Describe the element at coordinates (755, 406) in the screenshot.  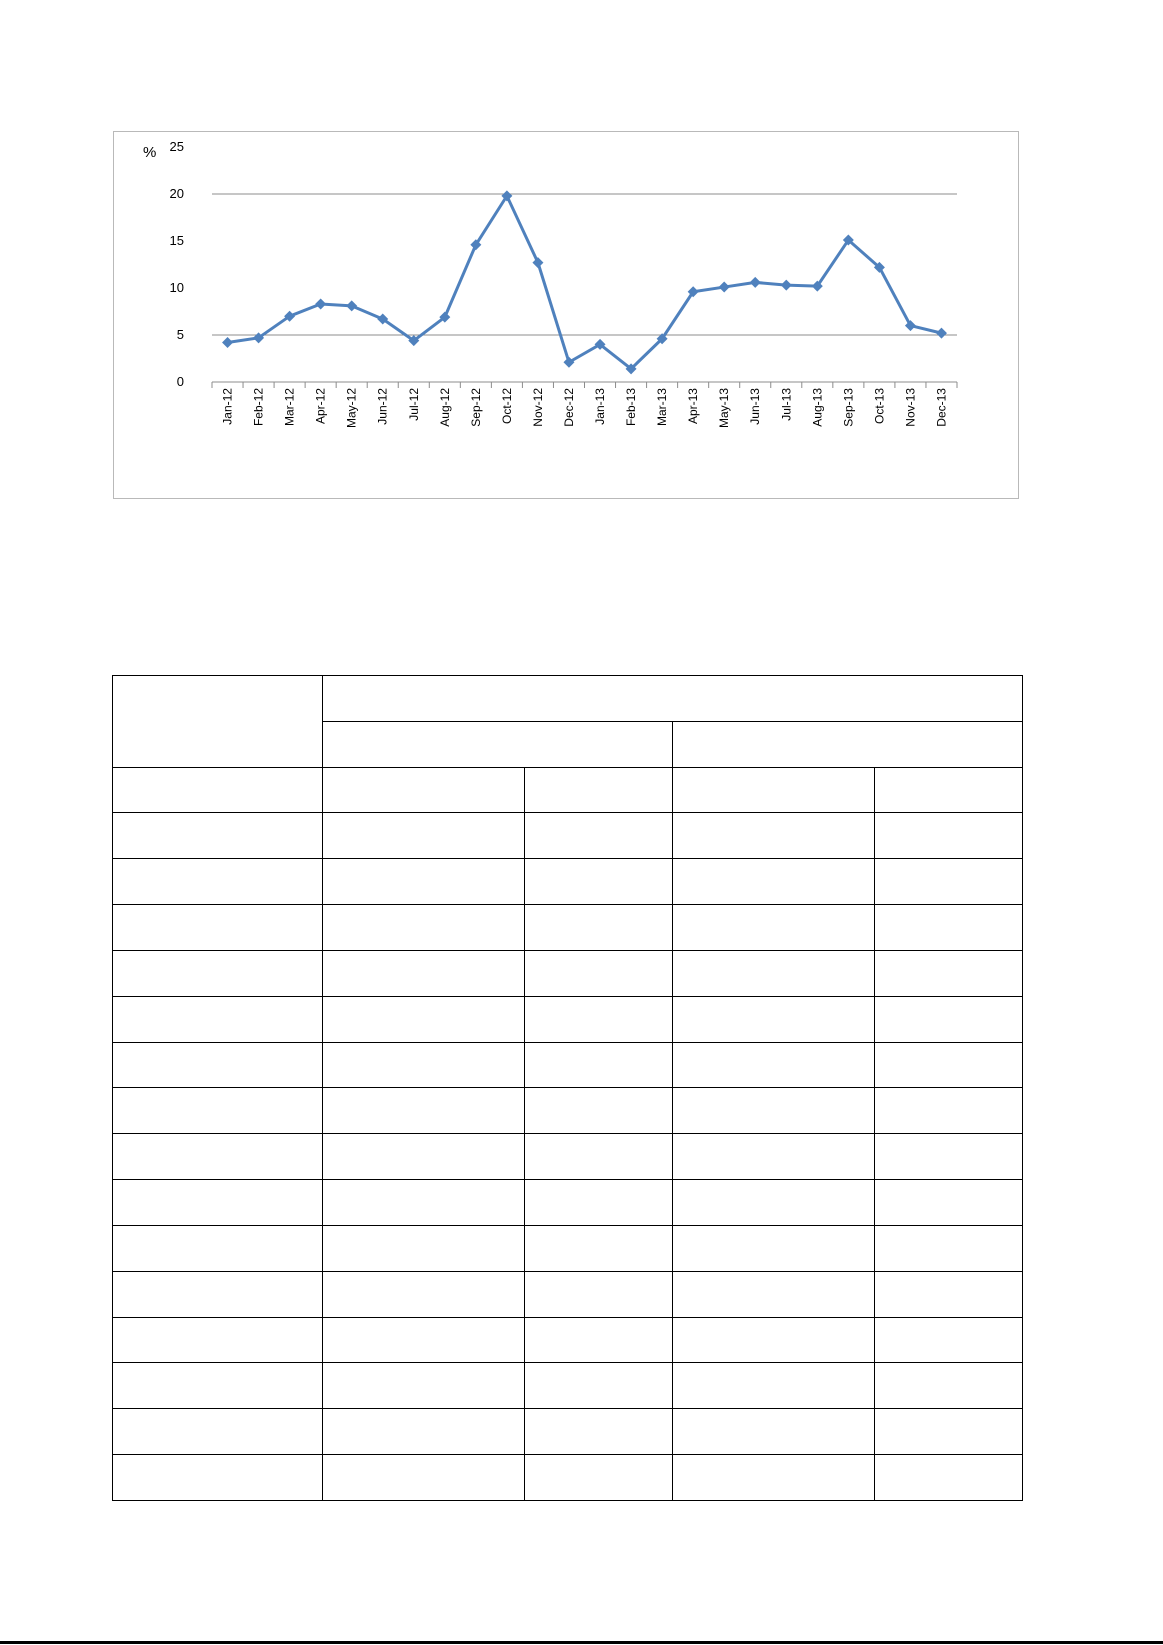
I see `x-tick-label: Jun-13` at that location.